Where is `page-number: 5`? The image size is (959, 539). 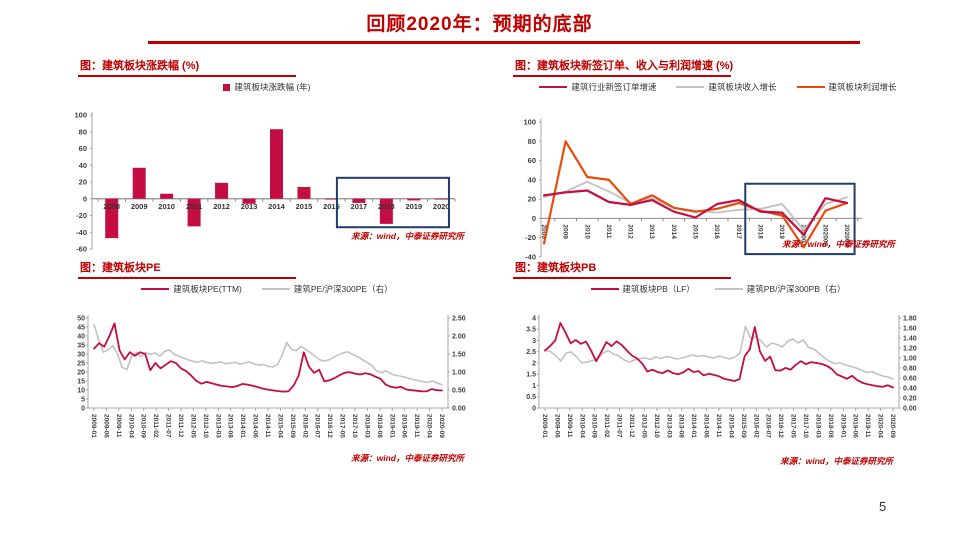 page-number: 5 is located at coordinates (883, 506).